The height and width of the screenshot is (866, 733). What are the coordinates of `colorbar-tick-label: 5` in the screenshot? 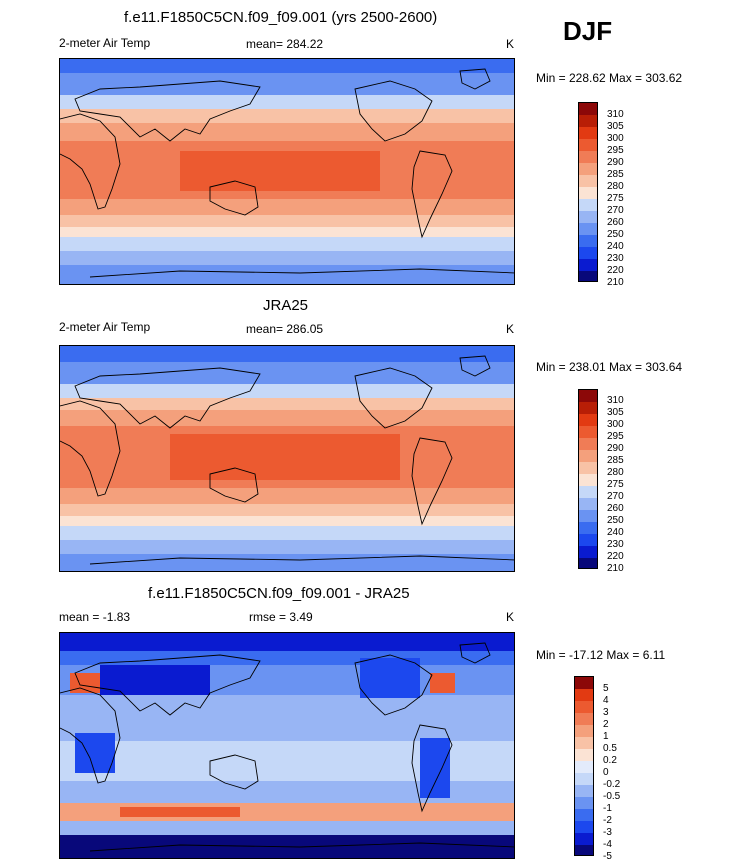 It's located at (606, 688).